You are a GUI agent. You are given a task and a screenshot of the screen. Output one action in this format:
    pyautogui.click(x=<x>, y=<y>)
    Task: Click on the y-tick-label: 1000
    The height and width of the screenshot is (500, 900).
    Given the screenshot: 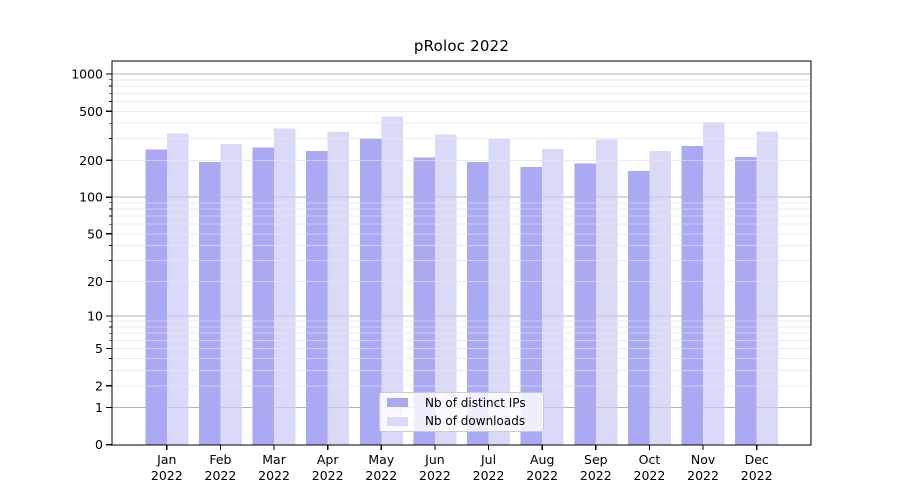 What is the action you would take?
    pyautogui.click(x=87, y=74)
    